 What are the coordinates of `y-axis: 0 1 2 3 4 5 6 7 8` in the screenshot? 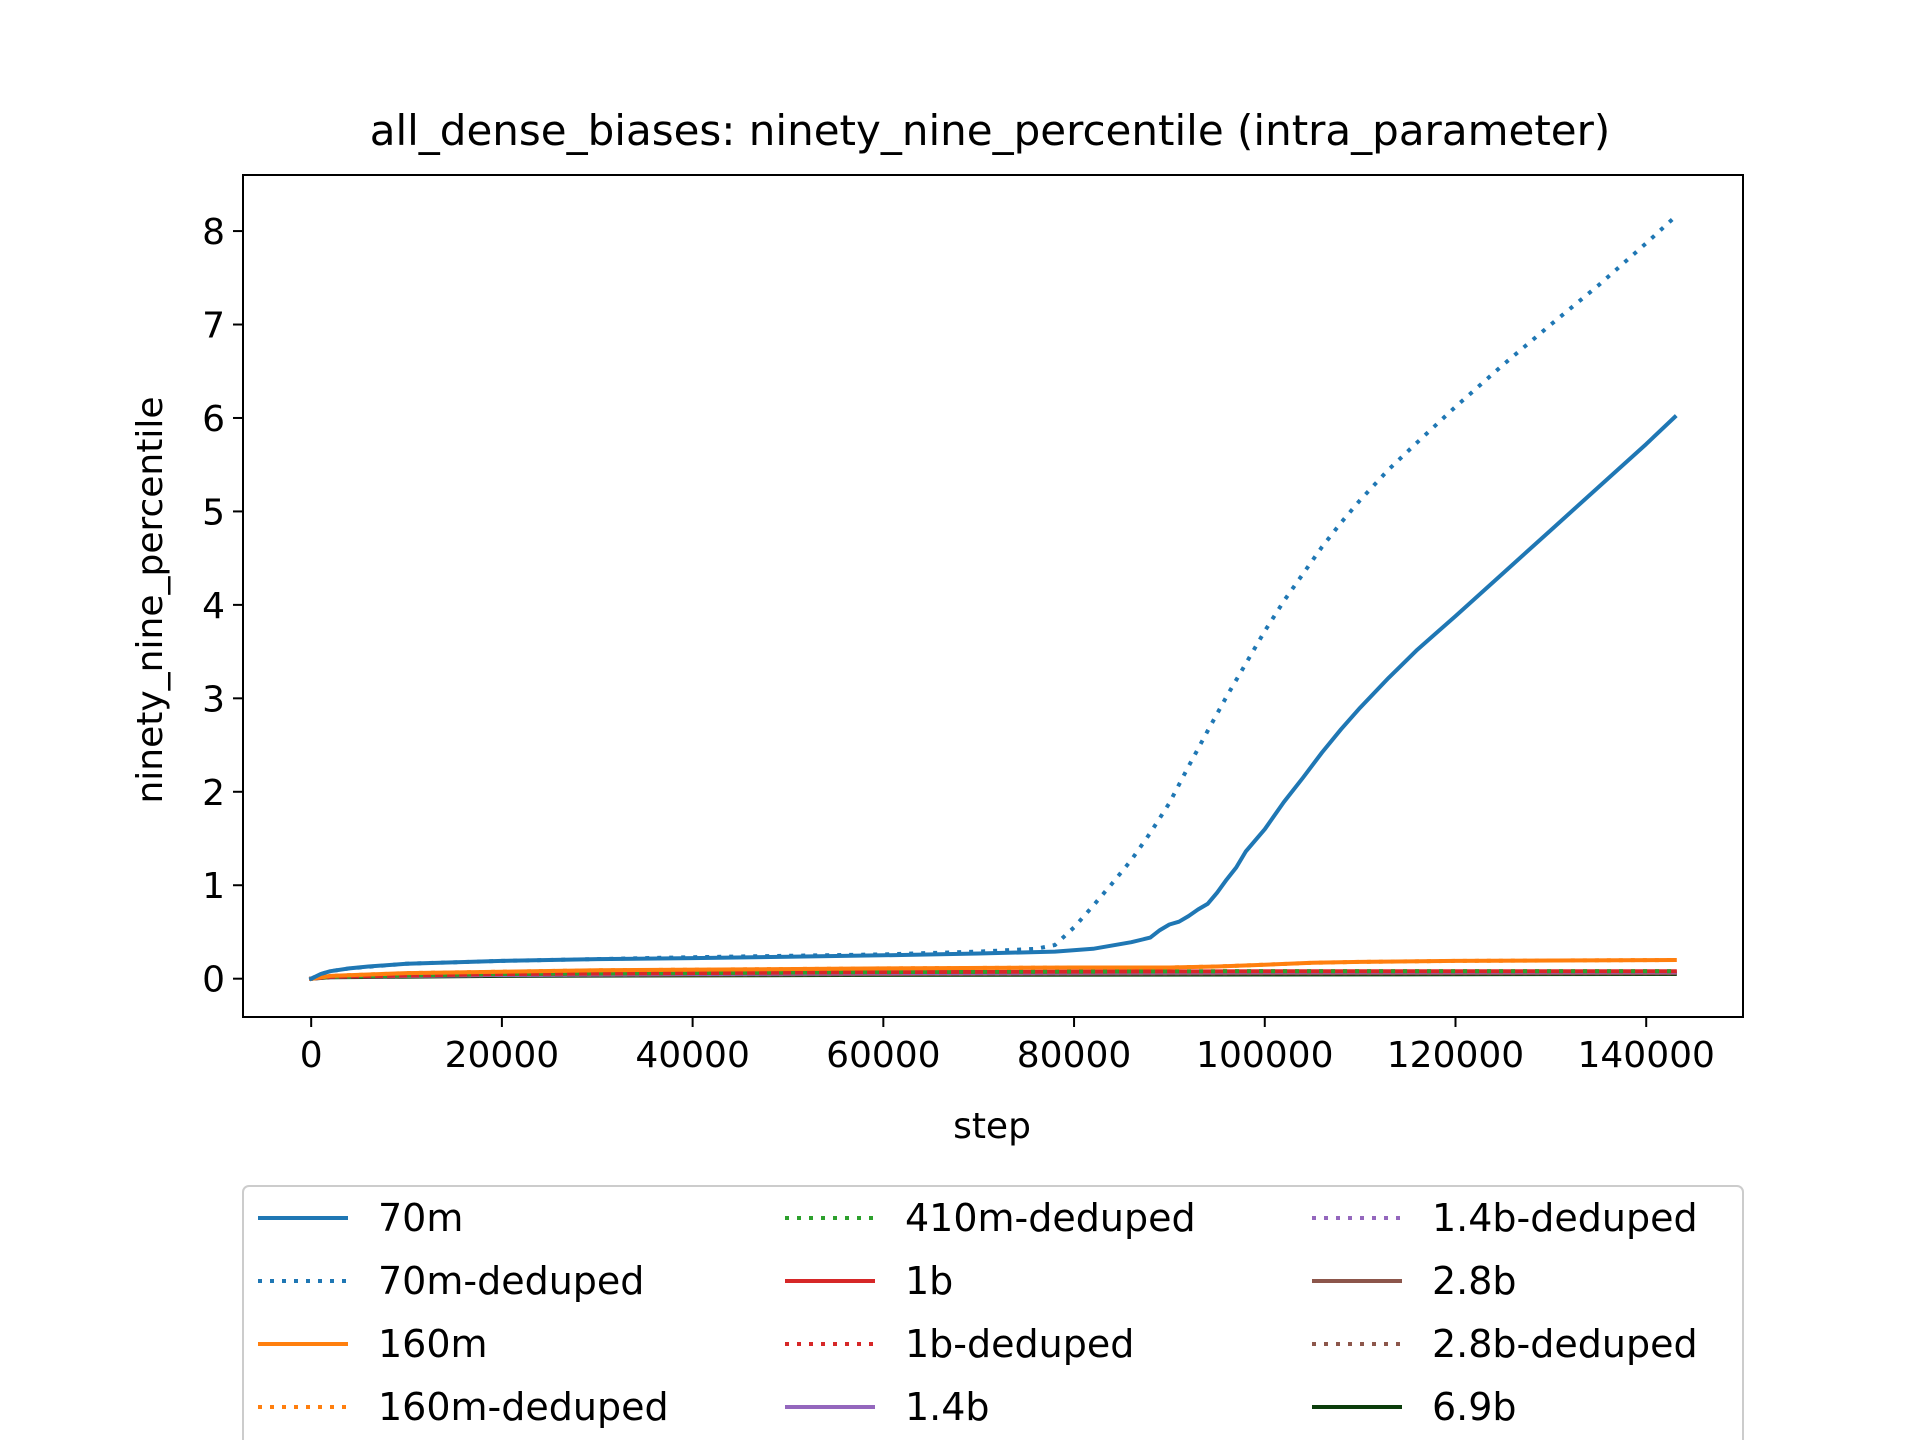 It's located at (222, 606).